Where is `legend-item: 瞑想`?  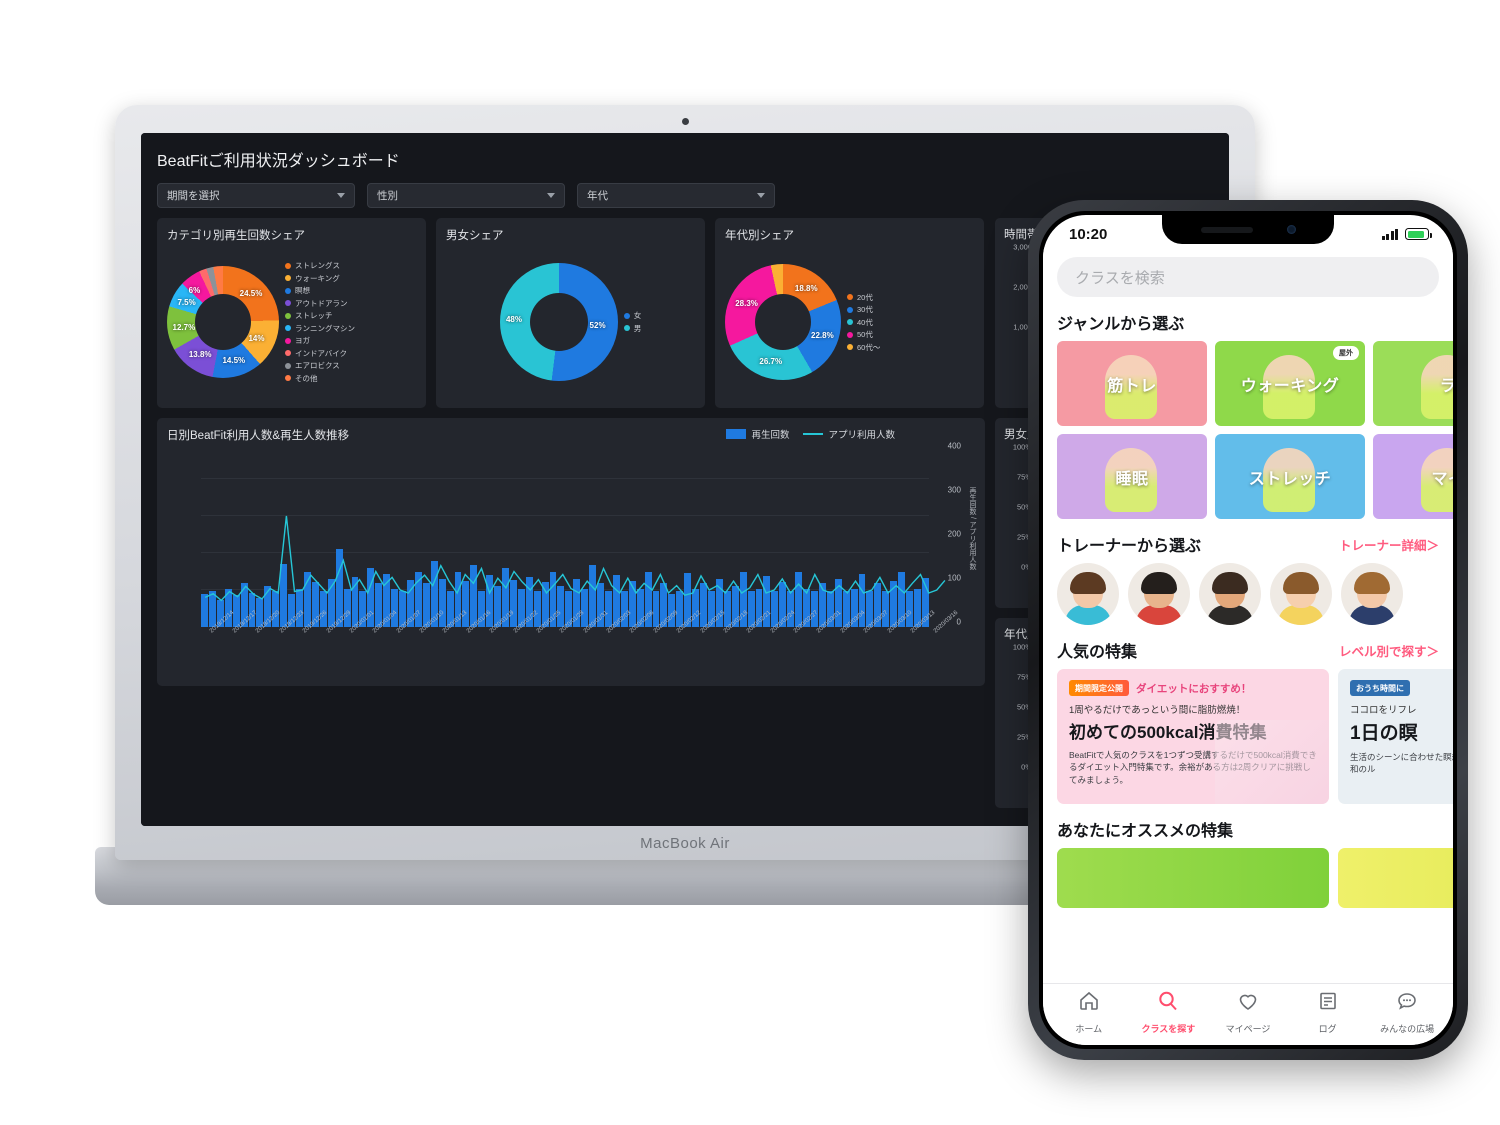
legend-item: 瞑想 is located at coordinates (320, 290).